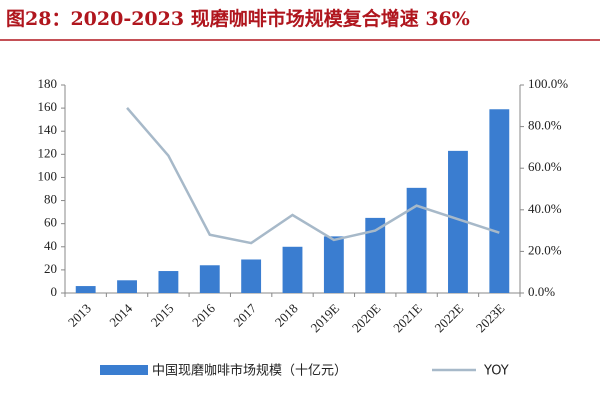  What do you see at coordinates (50, 222) in the screenshot?
I see `y-tick-label: 60` at bounding box center [50, 222].